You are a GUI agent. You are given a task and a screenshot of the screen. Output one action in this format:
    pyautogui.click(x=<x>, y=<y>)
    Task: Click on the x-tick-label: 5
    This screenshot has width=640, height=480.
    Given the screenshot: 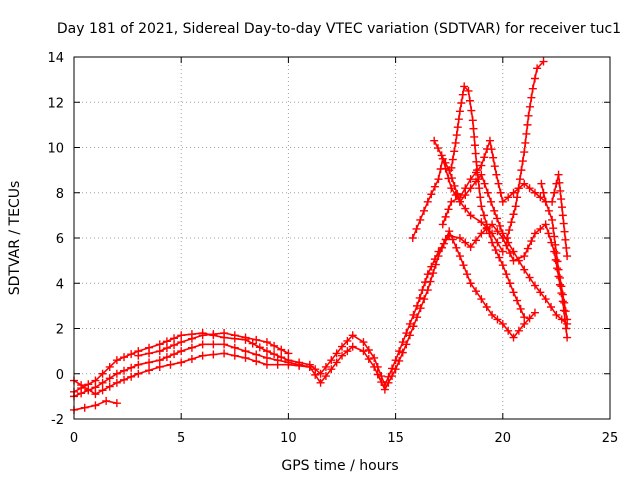 What is the action you would take?
    pyautogui.click(x=181, y=438)
    